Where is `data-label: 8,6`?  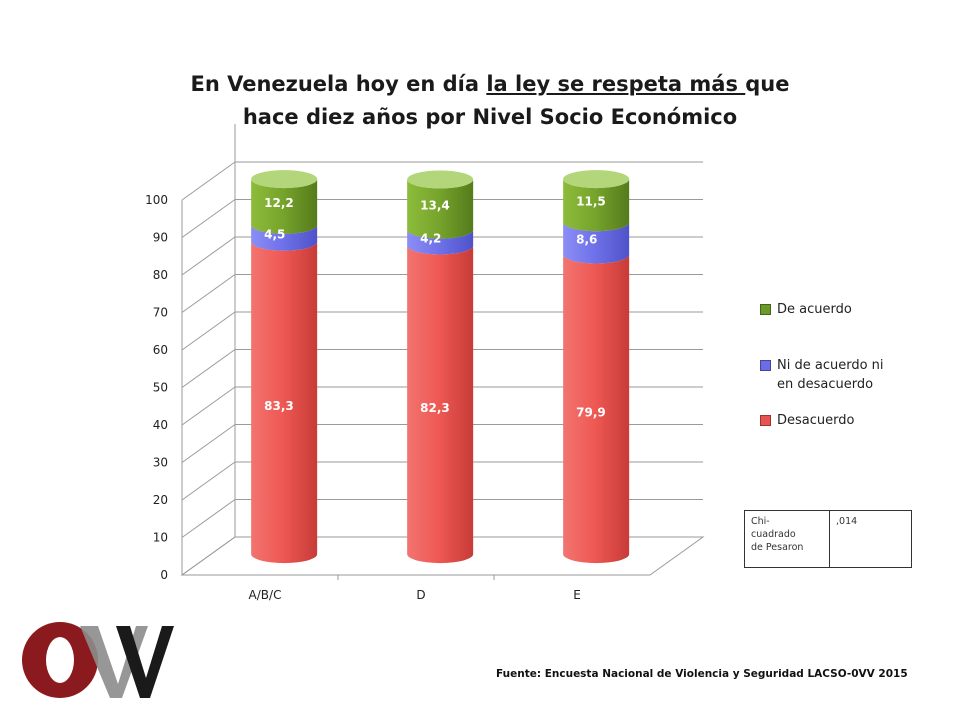
data-label: 8,6 is located at coordinates (586, 239).